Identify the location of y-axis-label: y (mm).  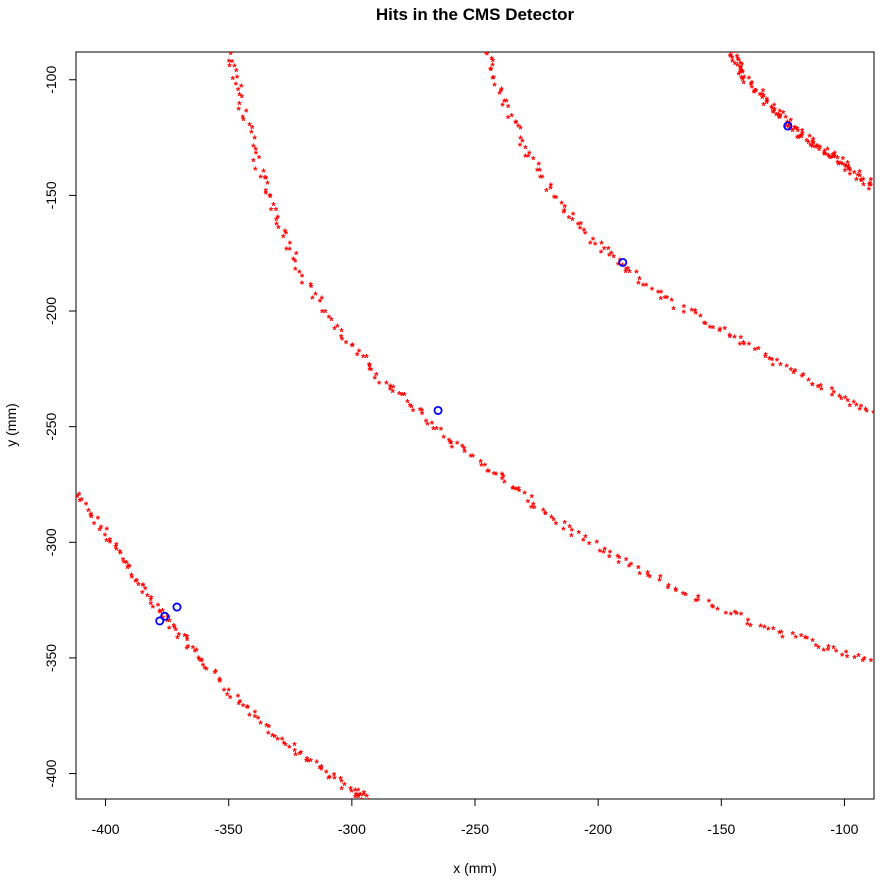
(11, 425).